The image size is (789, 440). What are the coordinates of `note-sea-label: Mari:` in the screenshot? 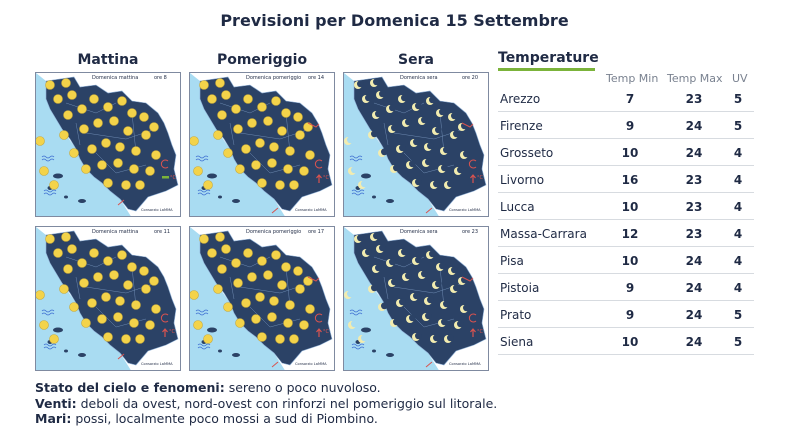 It's located at (53, 418).